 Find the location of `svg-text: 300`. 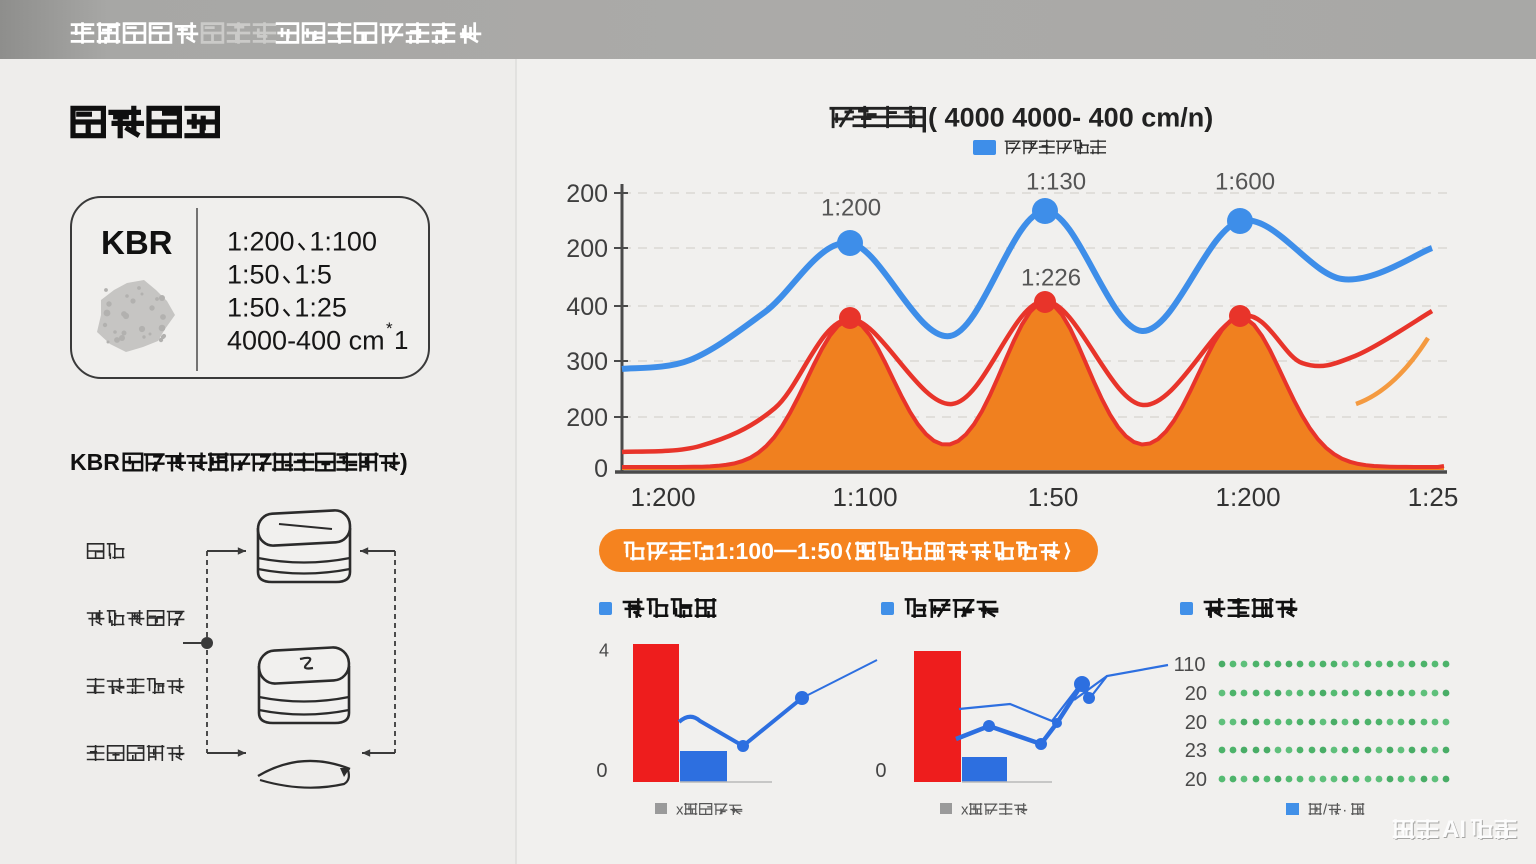

svg-text: 300 is located at coordinates (587, 362).